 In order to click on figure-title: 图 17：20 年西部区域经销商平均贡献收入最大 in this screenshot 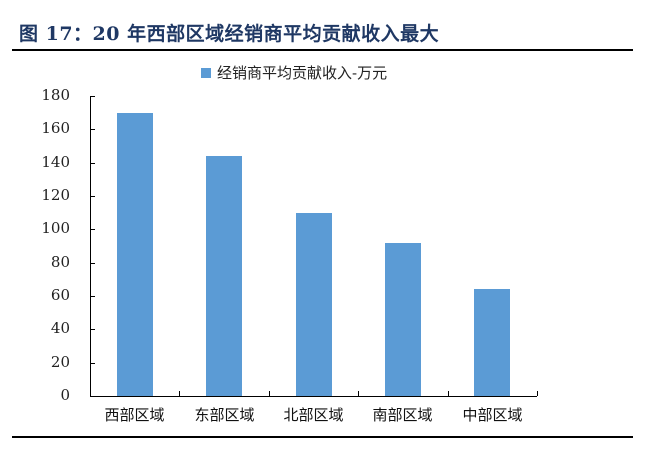, I will do `click(229, 34)`.